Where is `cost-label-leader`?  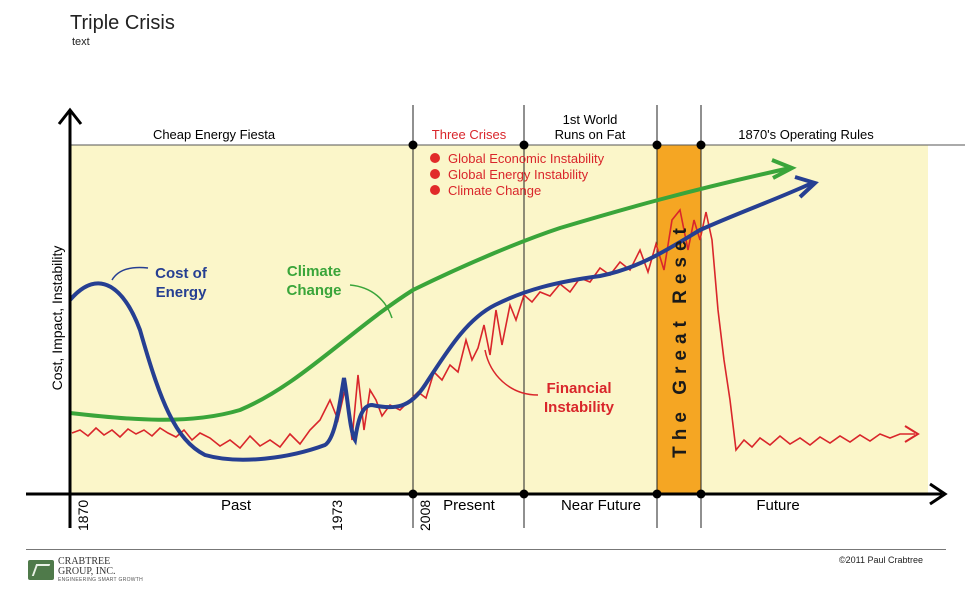
cost-label-leader is located at coordinates (130, 273).